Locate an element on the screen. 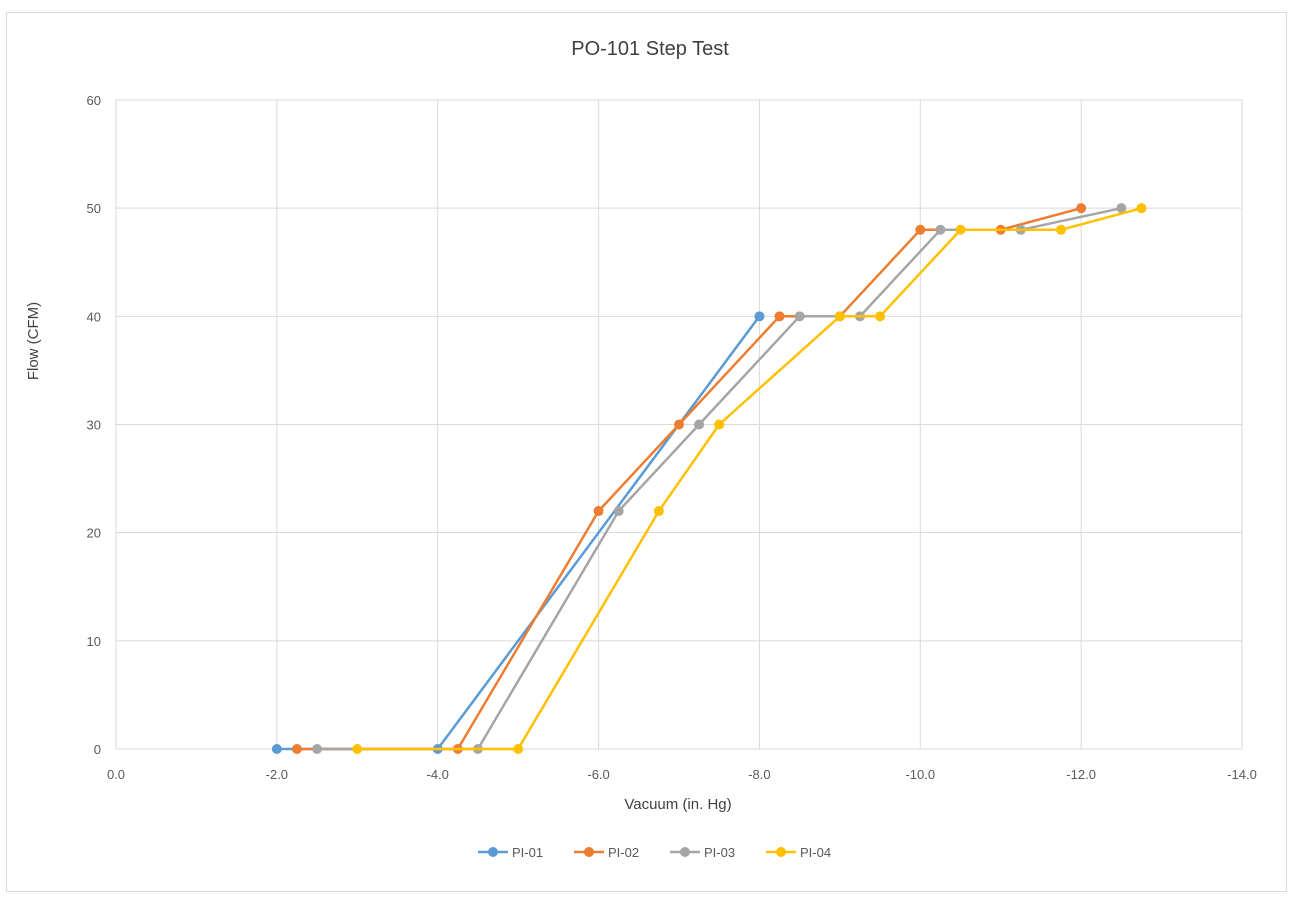 The width and height of the screenshot is (1293, 898). legend-label: PI-04 is located at coordinates (815, 852).